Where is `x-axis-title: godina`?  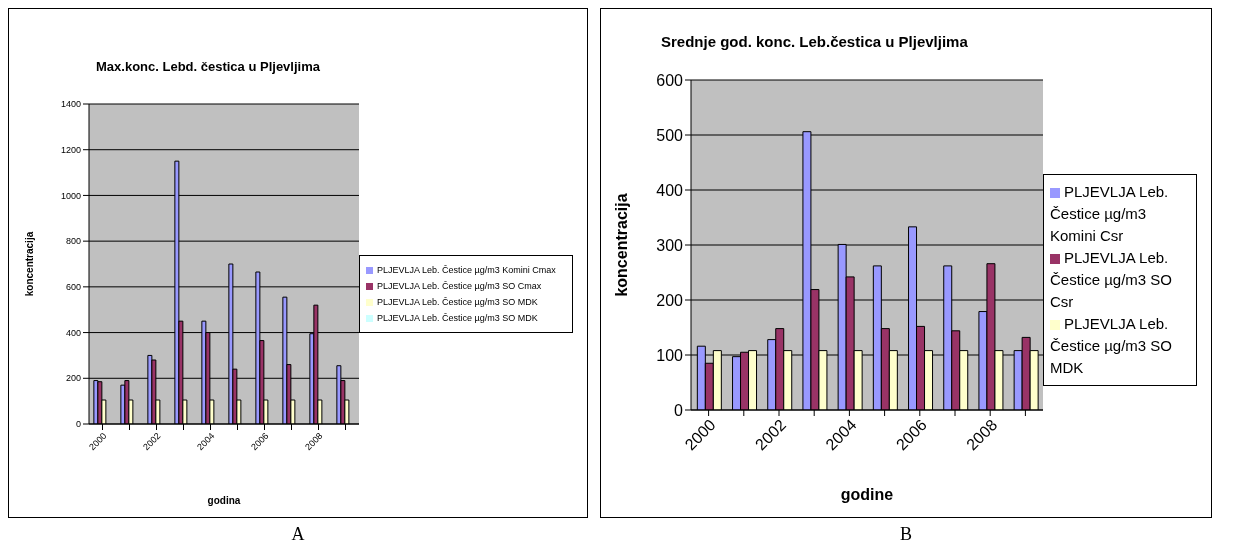 x-axis-title: godina is located at coordinates (224, 500).